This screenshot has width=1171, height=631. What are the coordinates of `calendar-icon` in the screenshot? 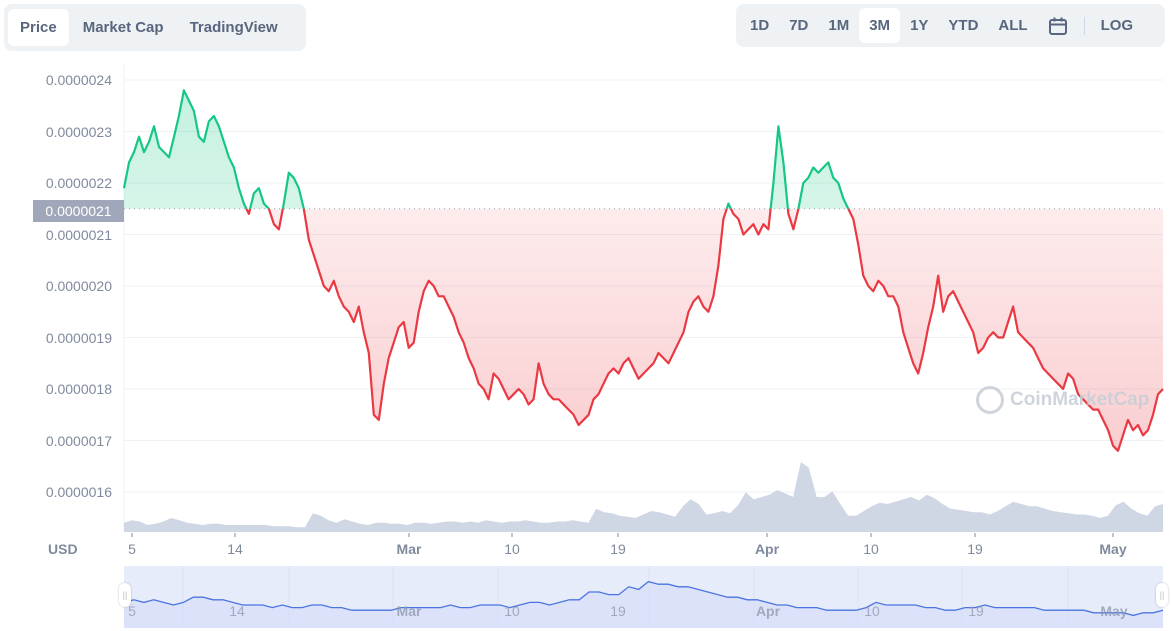 It's located at (1057, 26).